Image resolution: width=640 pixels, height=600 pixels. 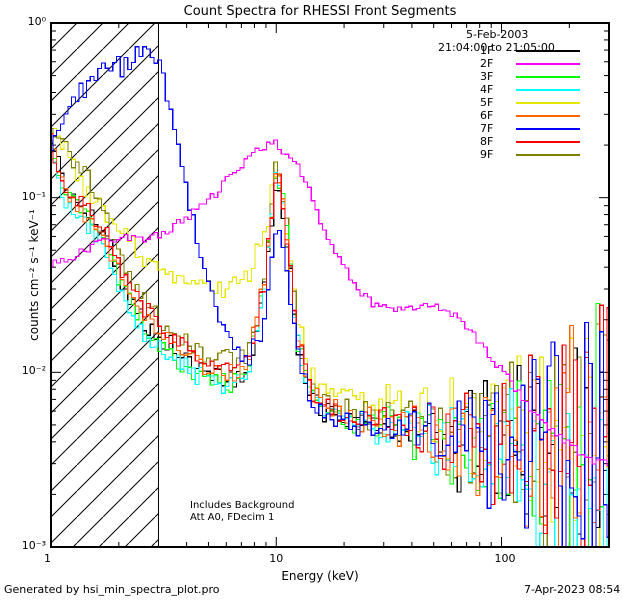 What do you see at coordinates (232, 517) in the screenshot?
I see `annotation-attenuator: Att A0, FDecim 1` at bounding box center [232, 517].